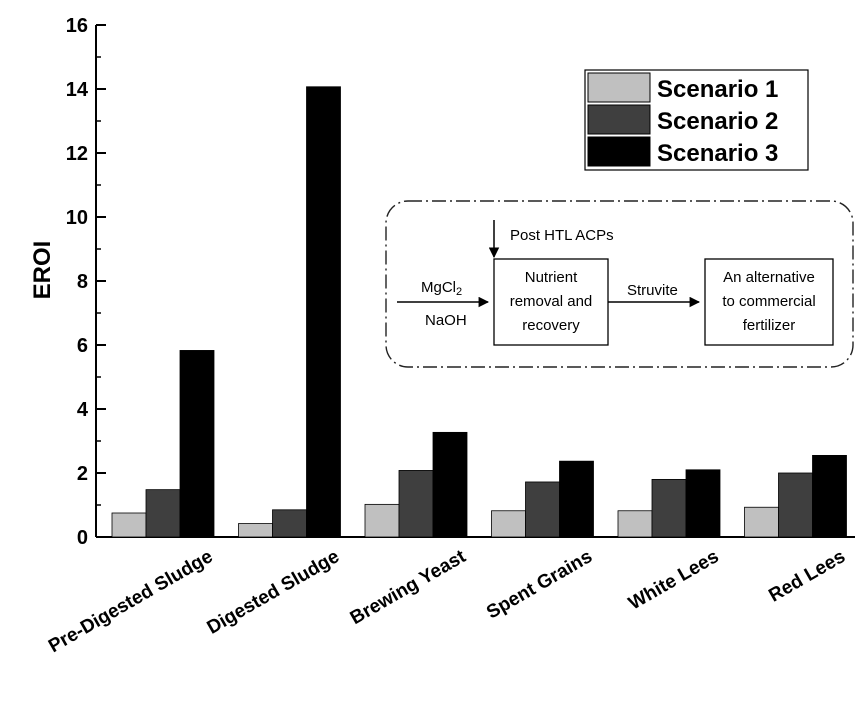 This screenshot has width=855, height=705. I want to click on inset-process-line-3: recovery, so click(551, 325).